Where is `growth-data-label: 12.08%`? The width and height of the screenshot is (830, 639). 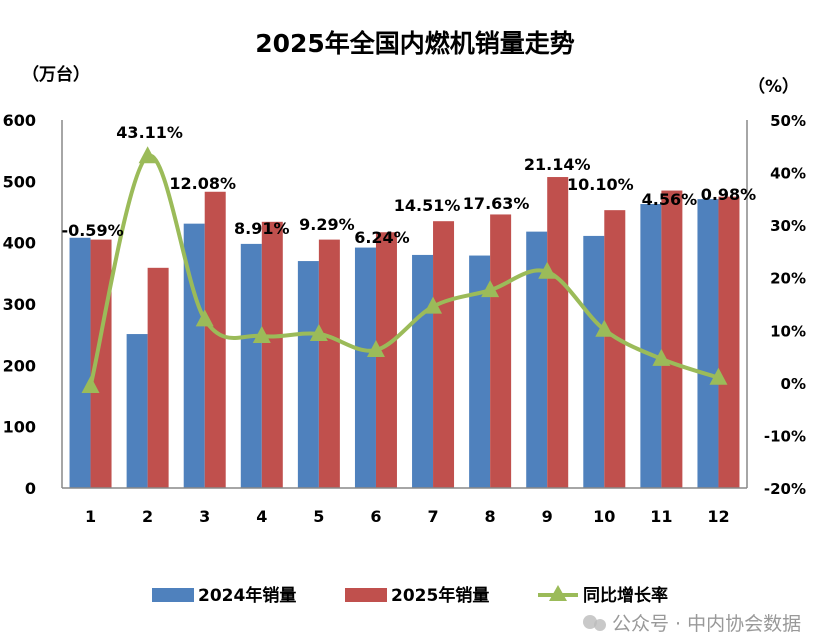
growth-data-label: 12.08% is located at coordinates (202, 183).